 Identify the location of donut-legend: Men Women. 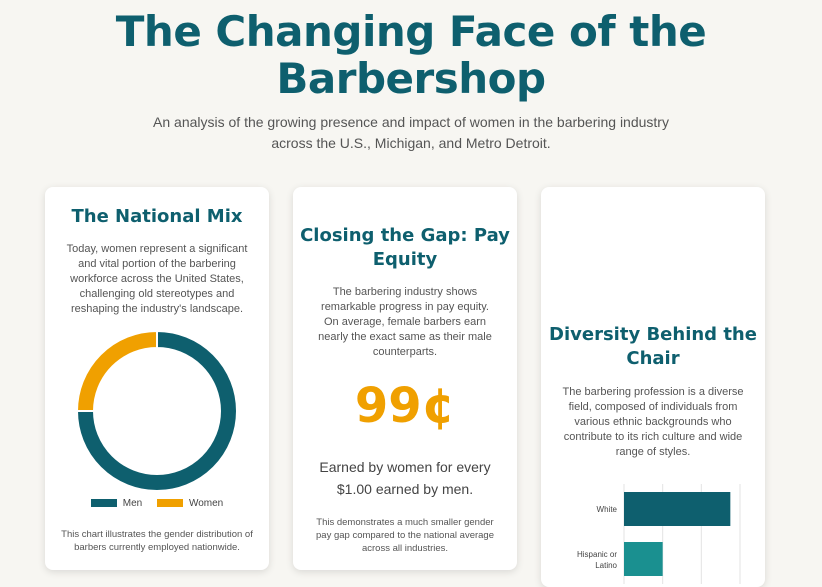
(157, 503).